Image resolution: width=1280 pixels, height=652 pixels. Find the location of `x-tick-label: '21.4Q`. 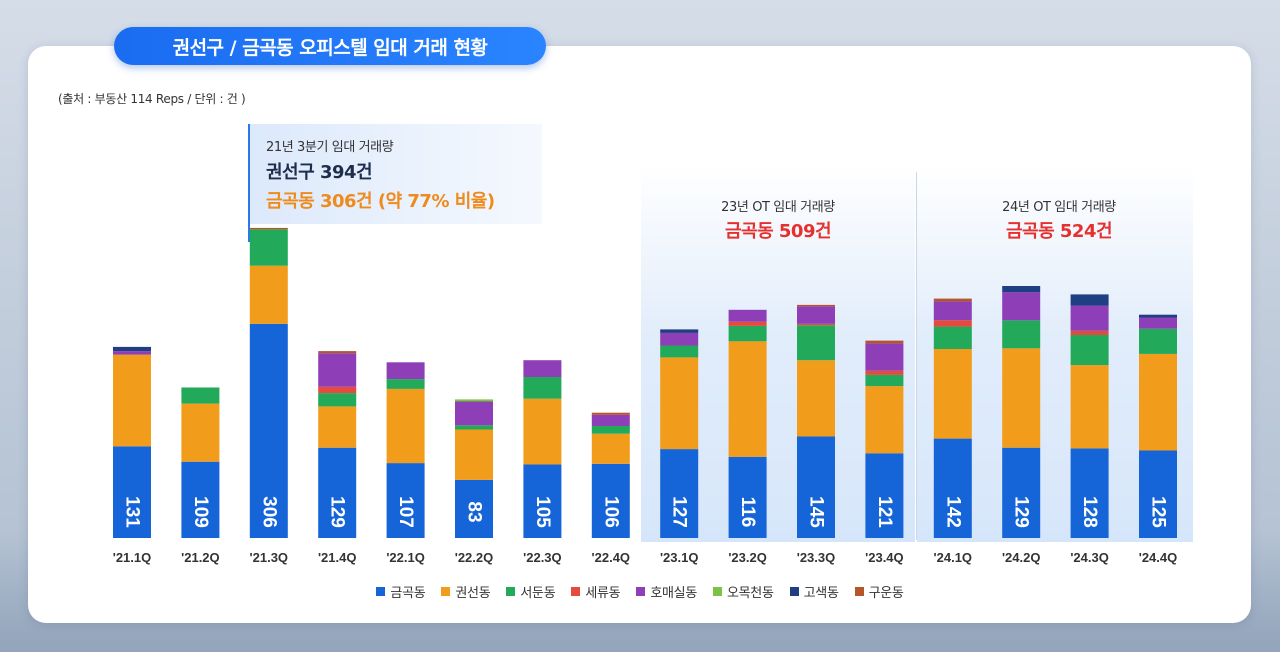

x-tick-label: '21.4Q is located at coordinates (337, 557).